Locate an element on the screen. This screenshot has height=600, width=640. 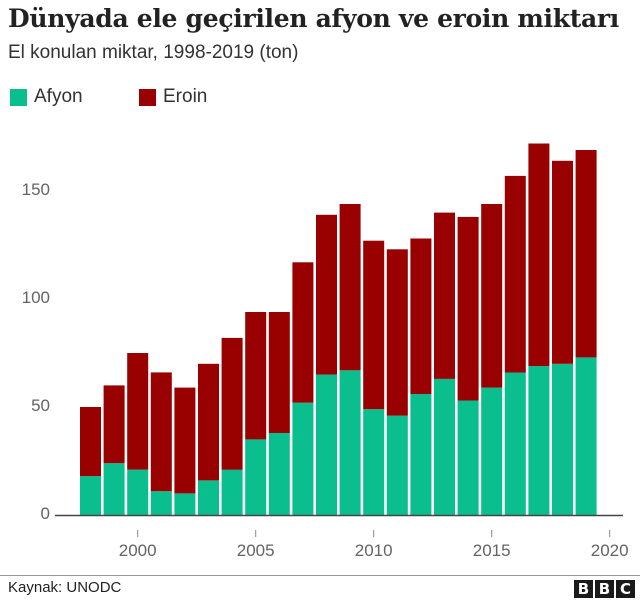
bar-segment-afyon-2018 is located at coordinates (562, 439).